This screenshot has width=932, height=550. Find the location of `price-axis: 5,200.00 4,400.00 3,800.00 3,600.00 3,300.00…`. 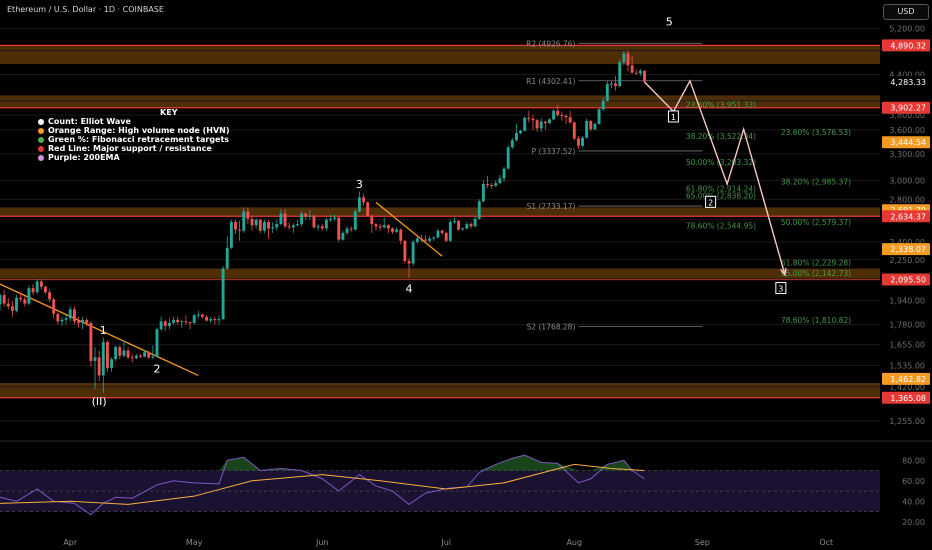

price-axis: 5,200.00 4,400.00 3,800.00 3,600.00 3,300.00… is located at coordinates (906, 225).